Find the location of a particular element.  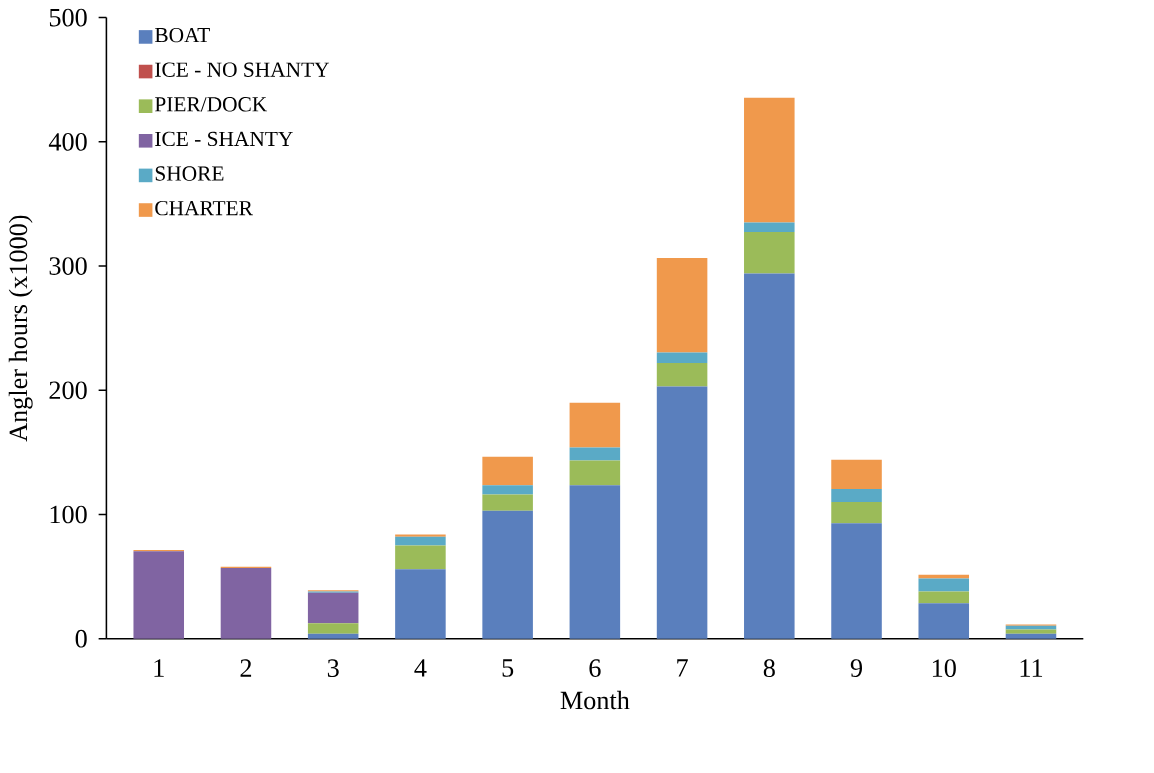

legend-label: PIER/DOCK is located at coordinates (211, 104).